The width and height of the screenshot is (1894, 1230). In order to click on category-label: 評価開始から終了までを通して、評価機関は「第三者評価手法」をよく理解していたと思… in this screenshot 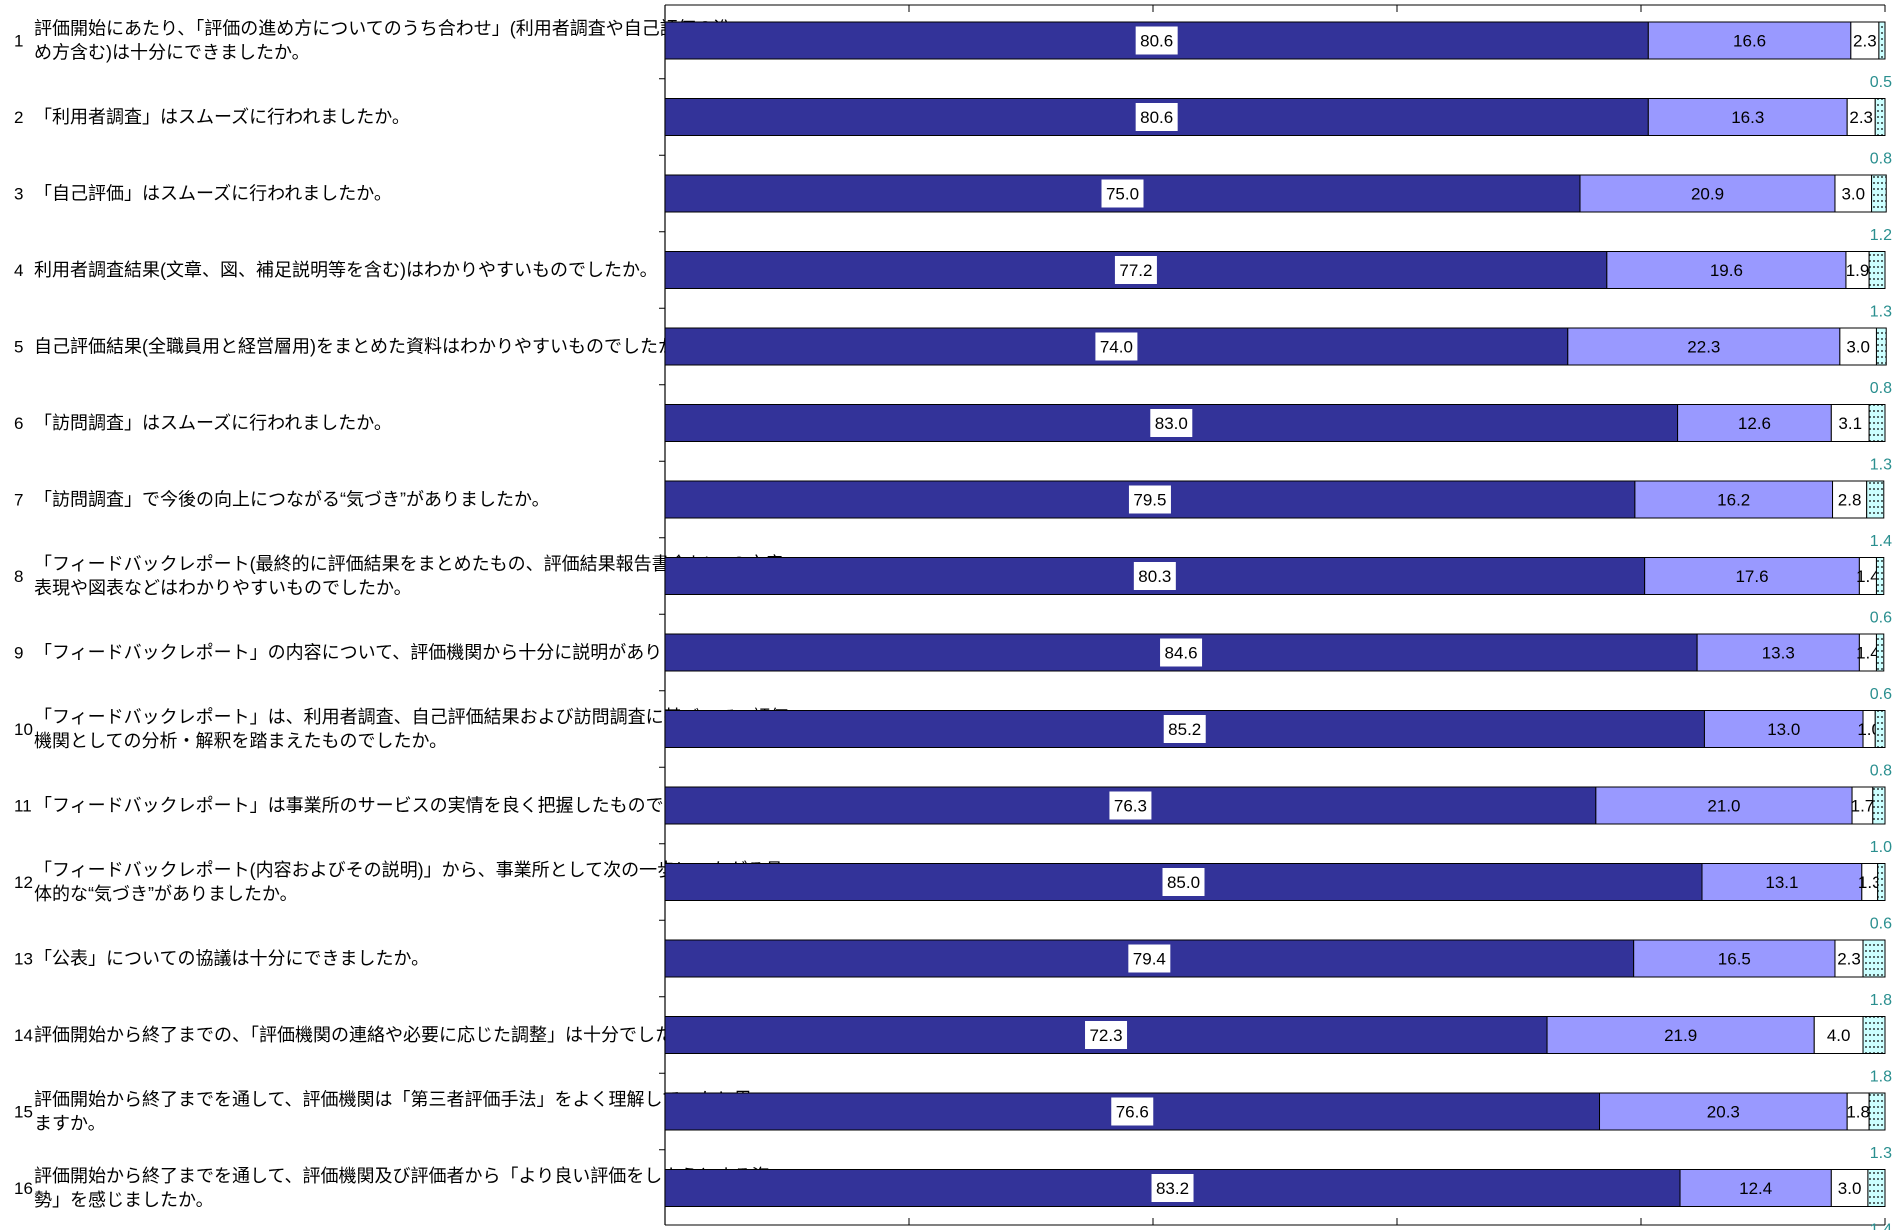, I will do `click(402, 1100)`.